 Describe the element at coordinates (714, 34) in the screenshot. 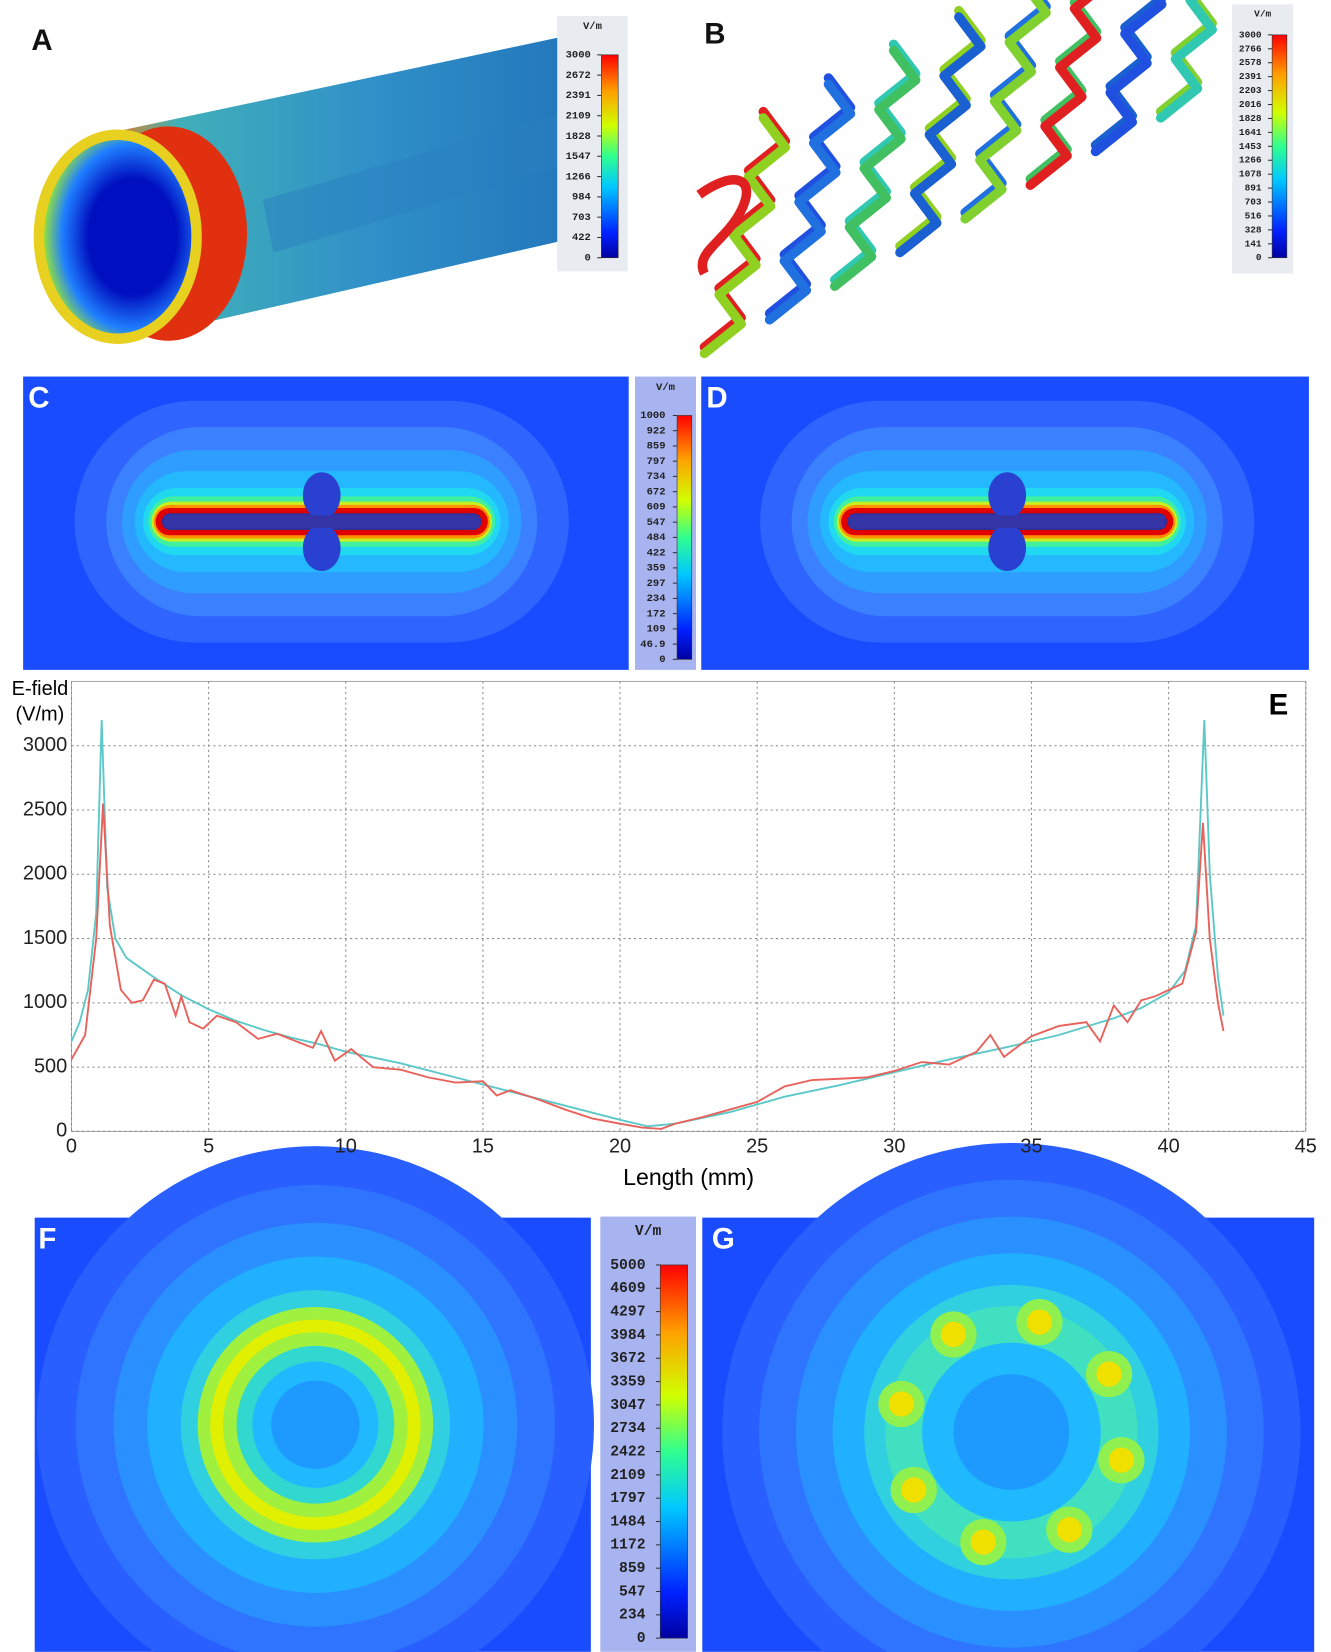

I see `panel-label: B` at that location.